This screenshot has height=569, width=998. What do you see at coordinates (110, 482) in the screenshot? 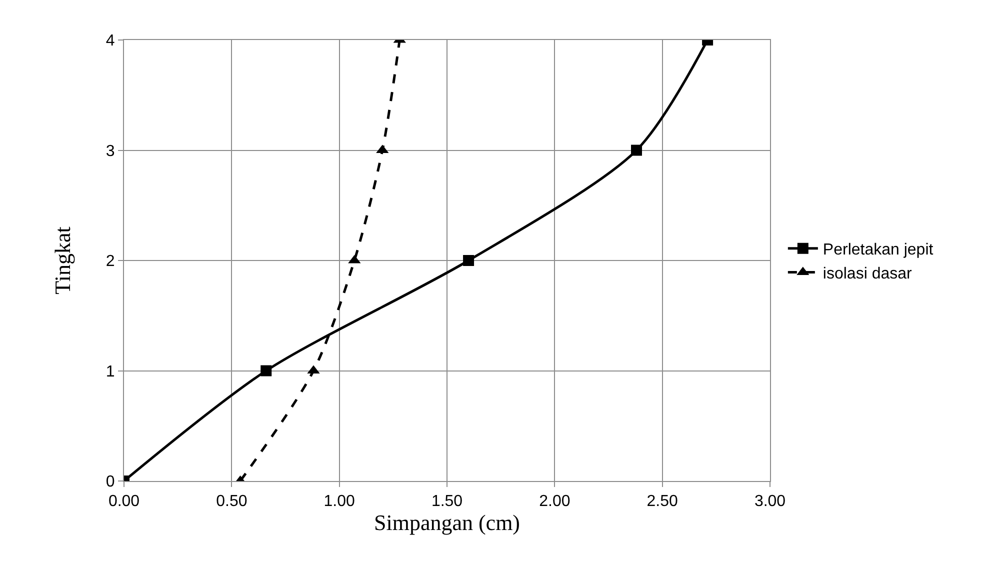
I see `y-tick-label: 0` at bounding box center [110, 482].